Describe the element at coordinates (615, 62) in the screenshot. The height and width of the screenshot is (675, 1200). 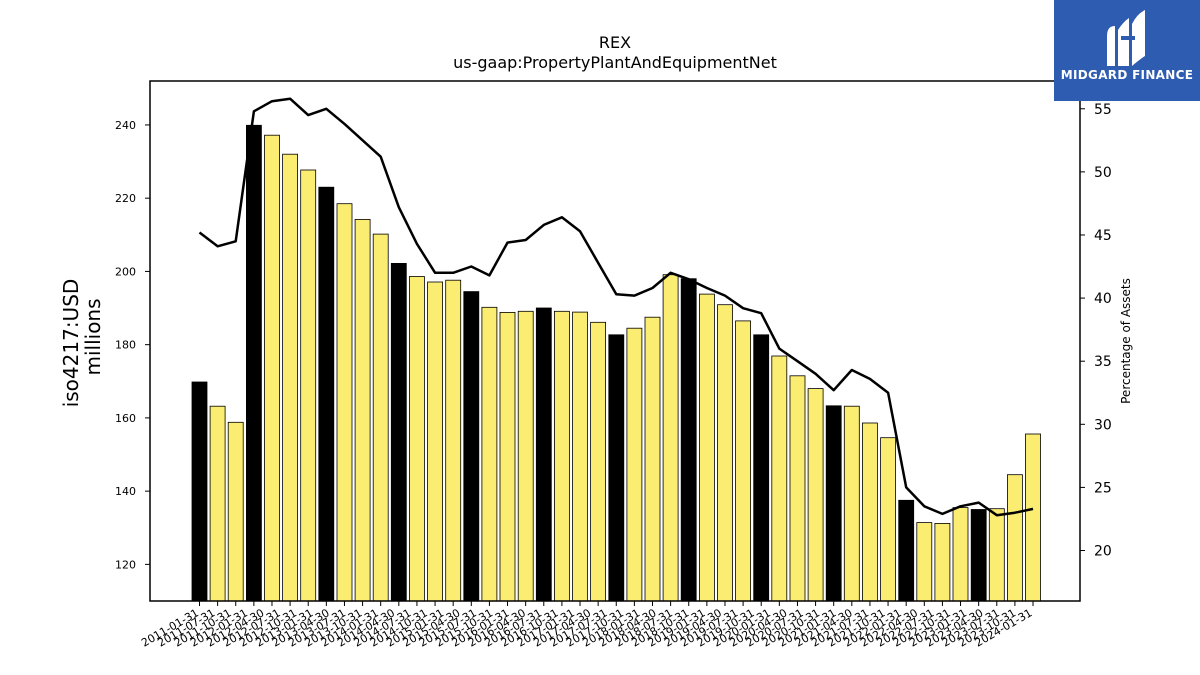
I see `chart-subtitle: us-gaap:PropertyPlantAndEquipmentNet` at that location.